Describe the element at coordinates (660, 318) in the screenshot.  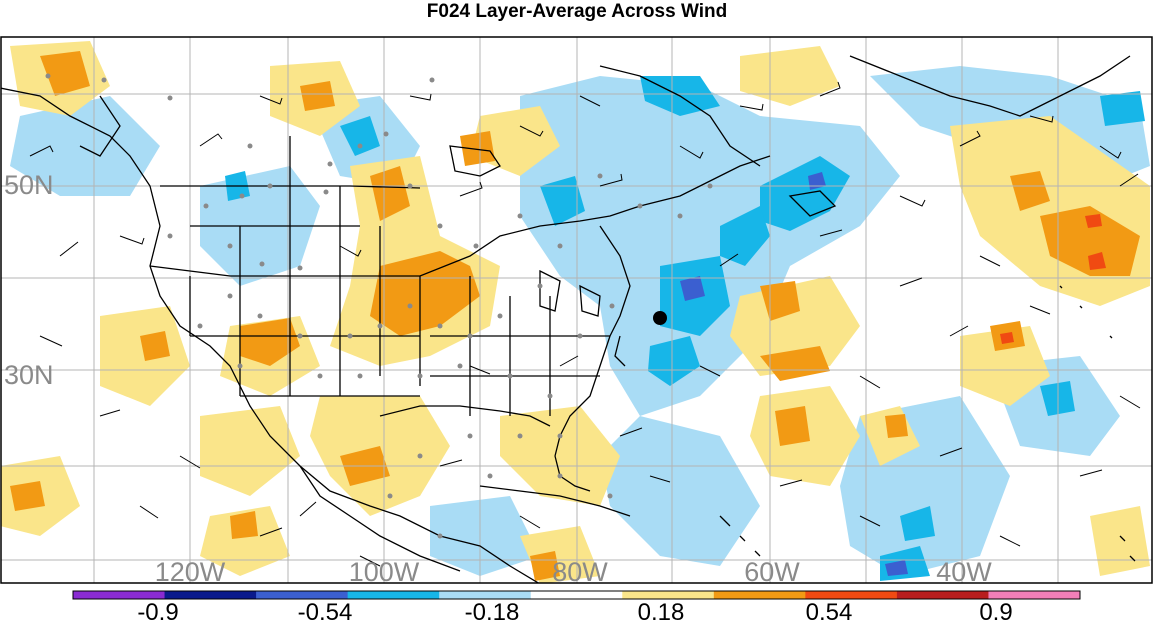
I see `reference-point` at that location.